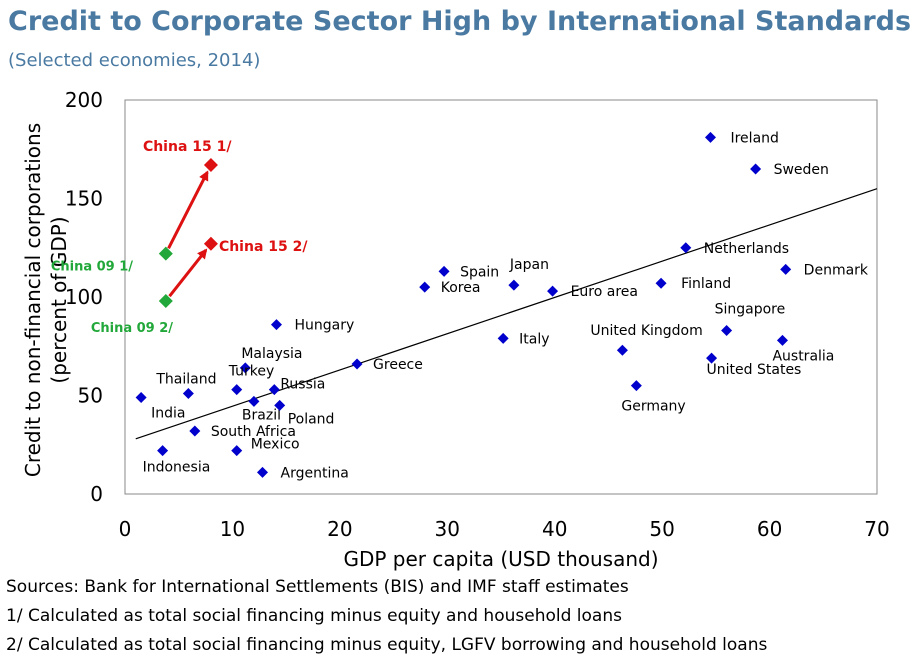  Describe the element at coordinates (59, 299) in the screenshot. I see `y-axis-label-line-2: (percent of GDP)` at that location.